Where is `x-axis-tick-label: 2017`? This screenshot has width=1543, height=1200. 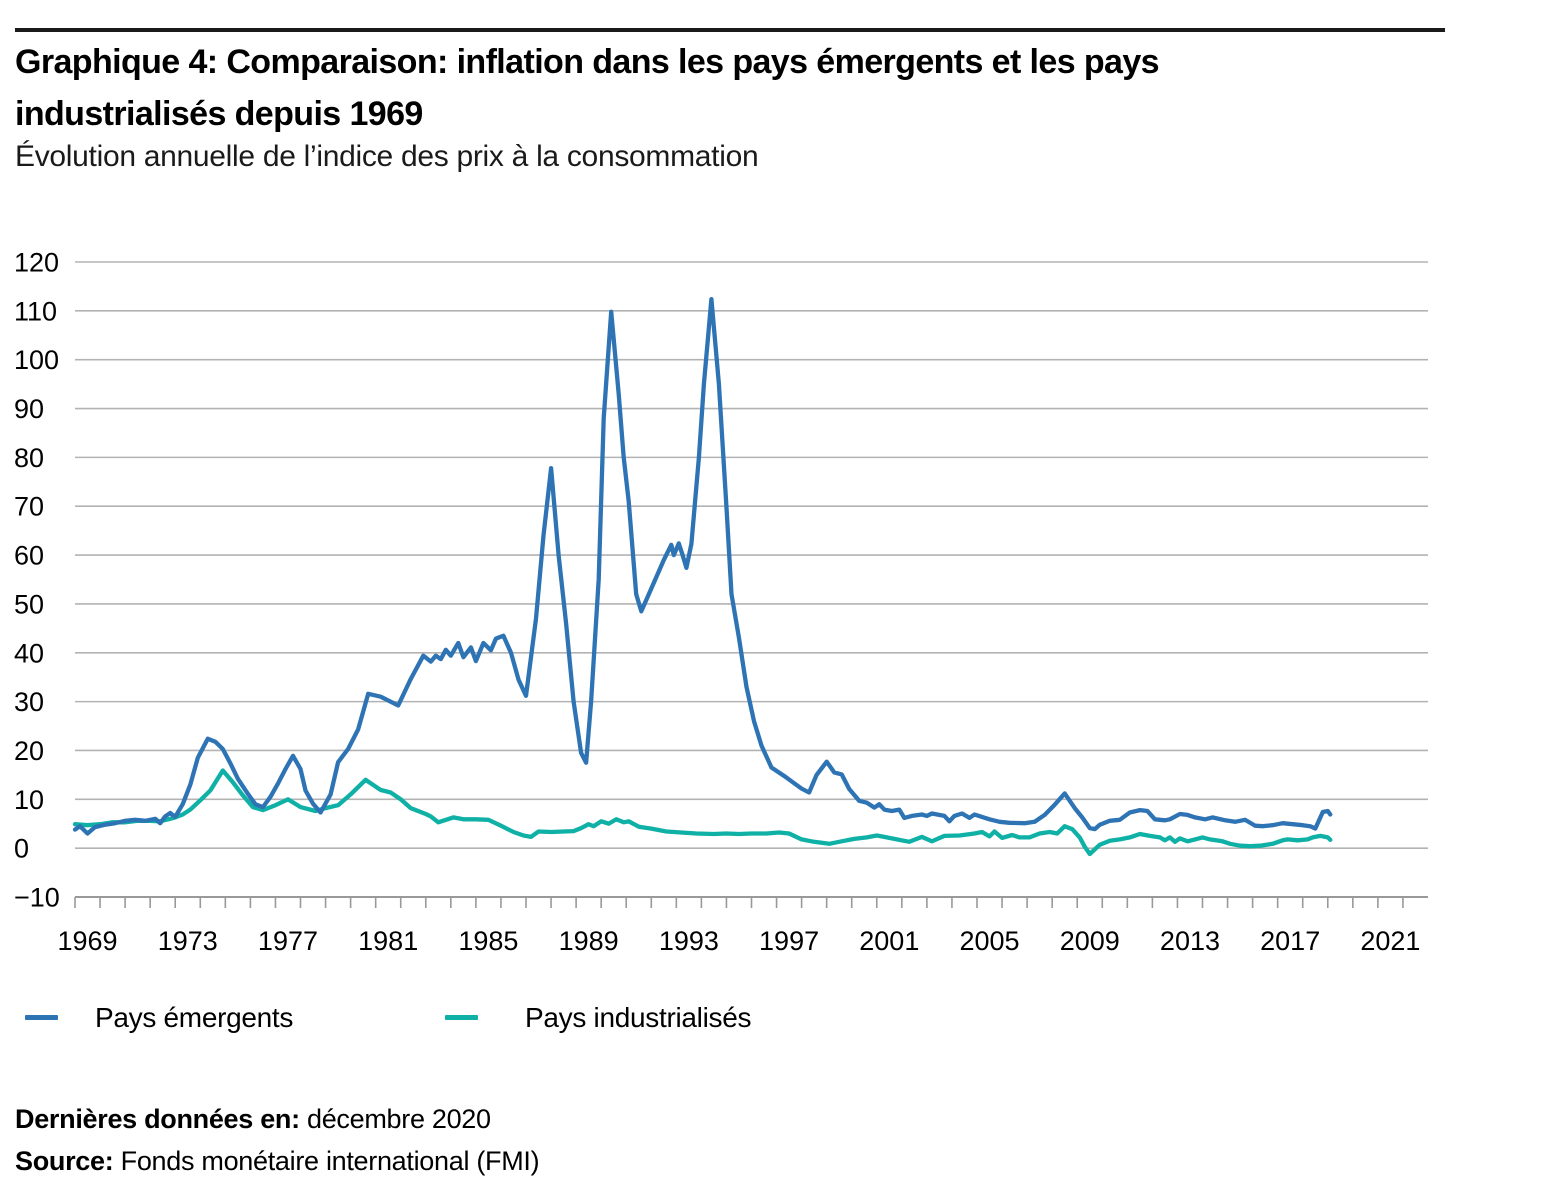
x-axis-tick-label: 2017 is located at coordinates (1290, 941).